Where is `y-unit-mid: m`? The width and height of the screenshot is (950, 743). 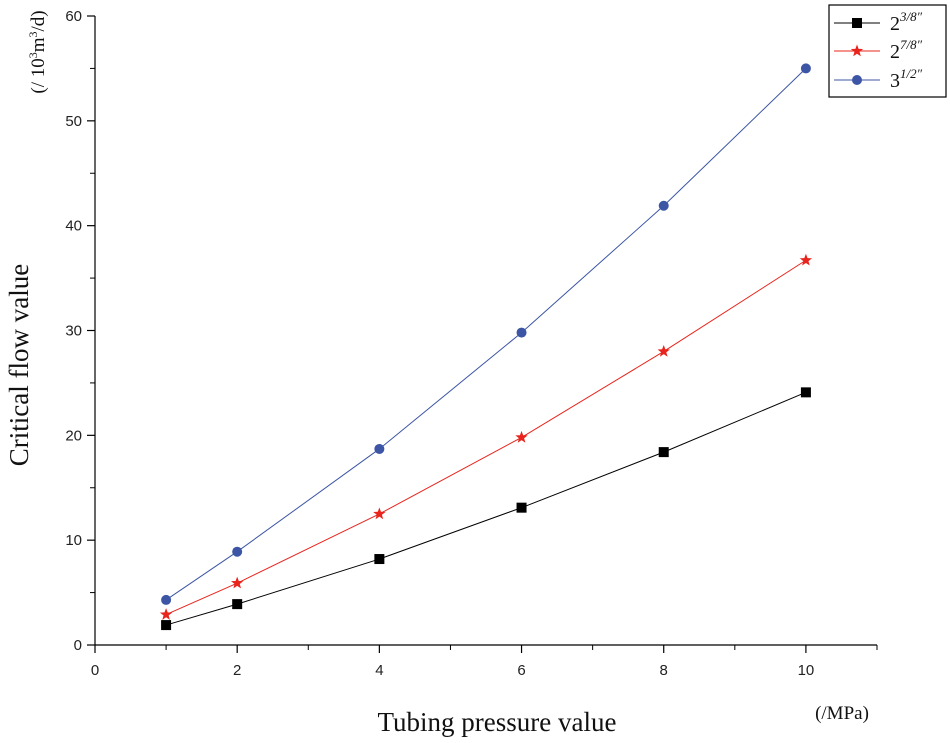 y-unit-mid: m is located at coordinates (38, 44).